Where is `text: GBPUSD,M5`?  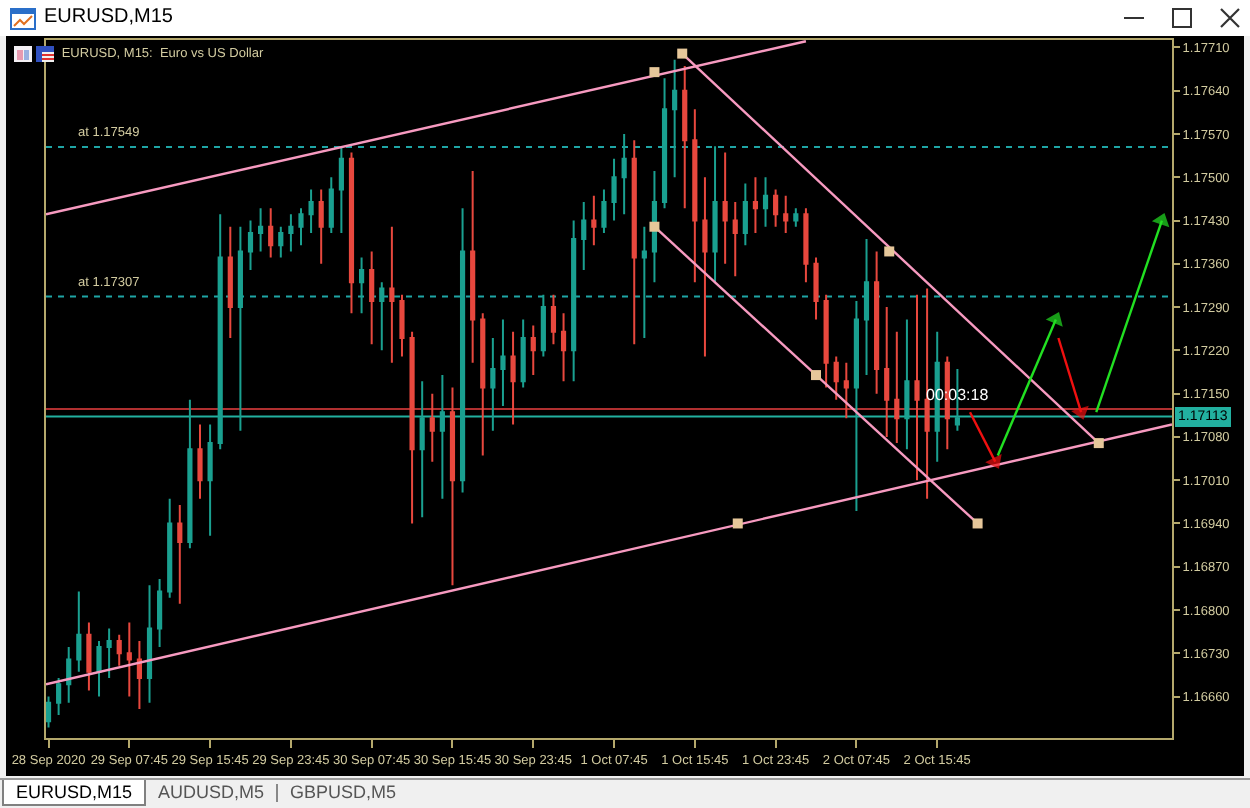 text: GBPUSD,M5 is located at coordinates (343, 792).